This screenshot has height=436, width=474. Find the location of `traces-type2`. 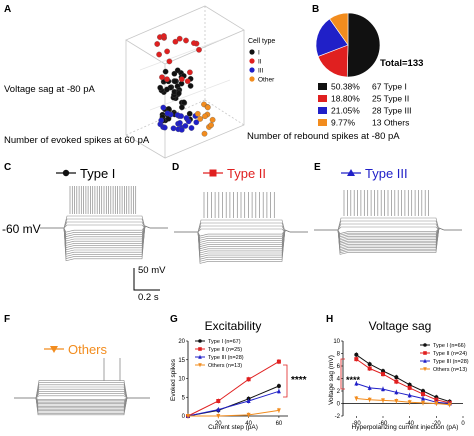

traces-type2 is located at coordinates (241, 228).